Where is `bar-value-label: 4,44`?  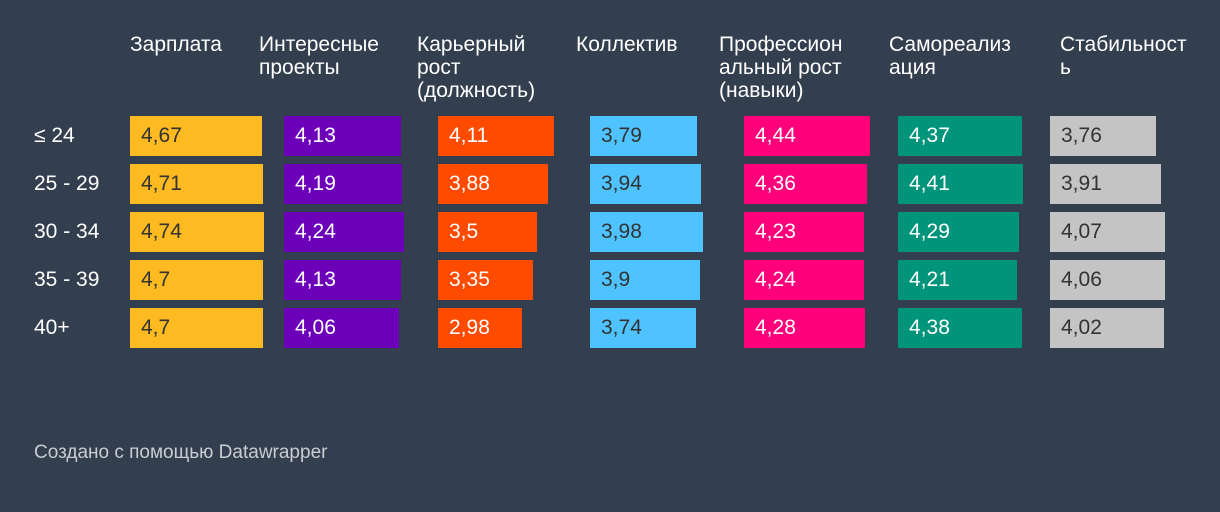 bar-value-label: 4,44 is located at coordinates (775, 135).